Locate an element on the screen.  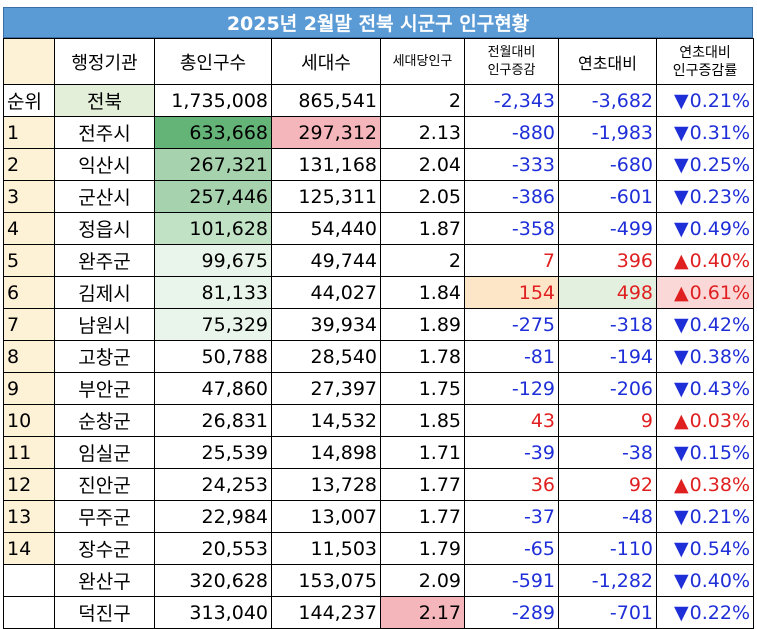
rank-cell: 순위 is located at coordinates (29, 100).